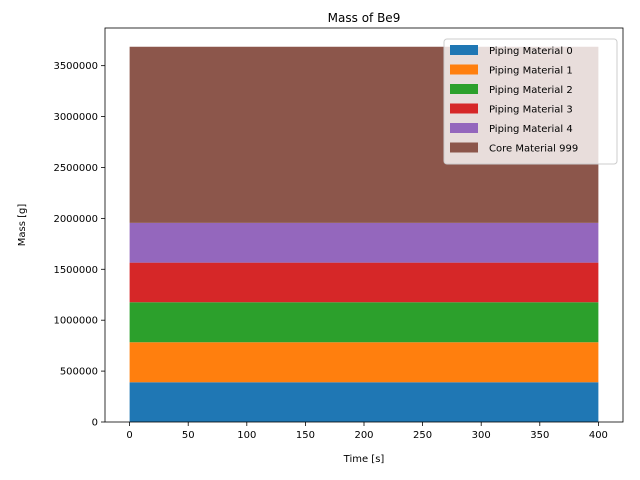 This screenshot has width=640, height=480. I want to click on y-tick-label: 0, so click(95, 423).